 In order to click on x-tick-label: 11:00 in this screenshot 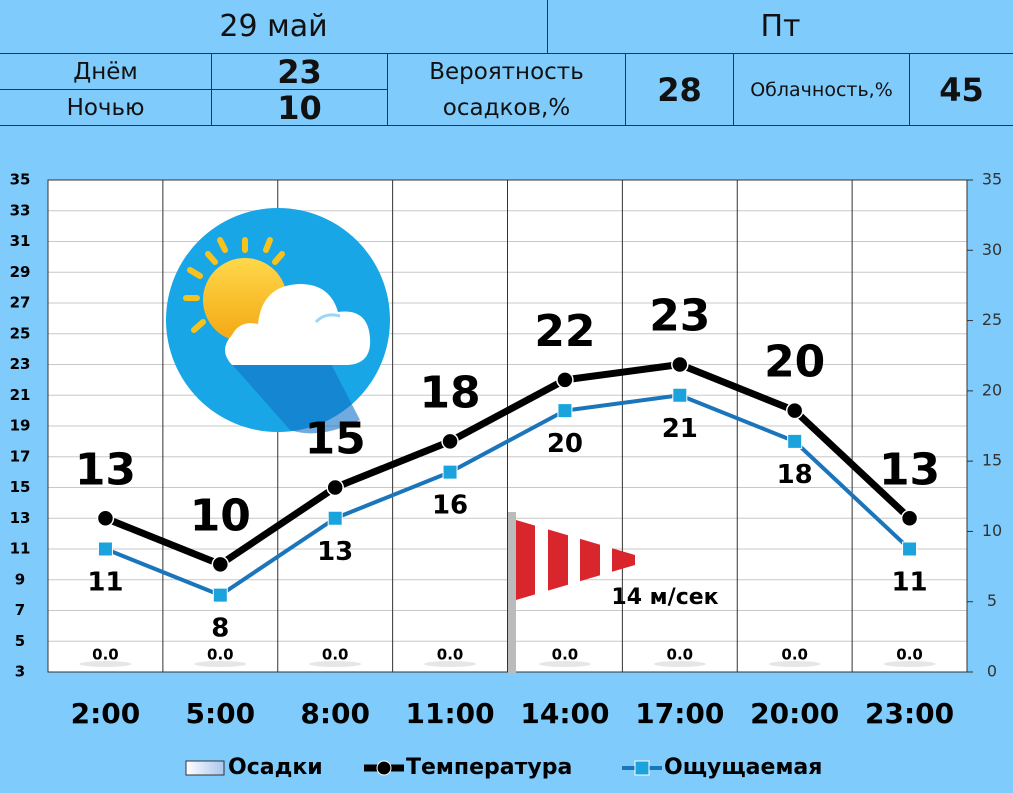, I will do `click(449, 713)`.